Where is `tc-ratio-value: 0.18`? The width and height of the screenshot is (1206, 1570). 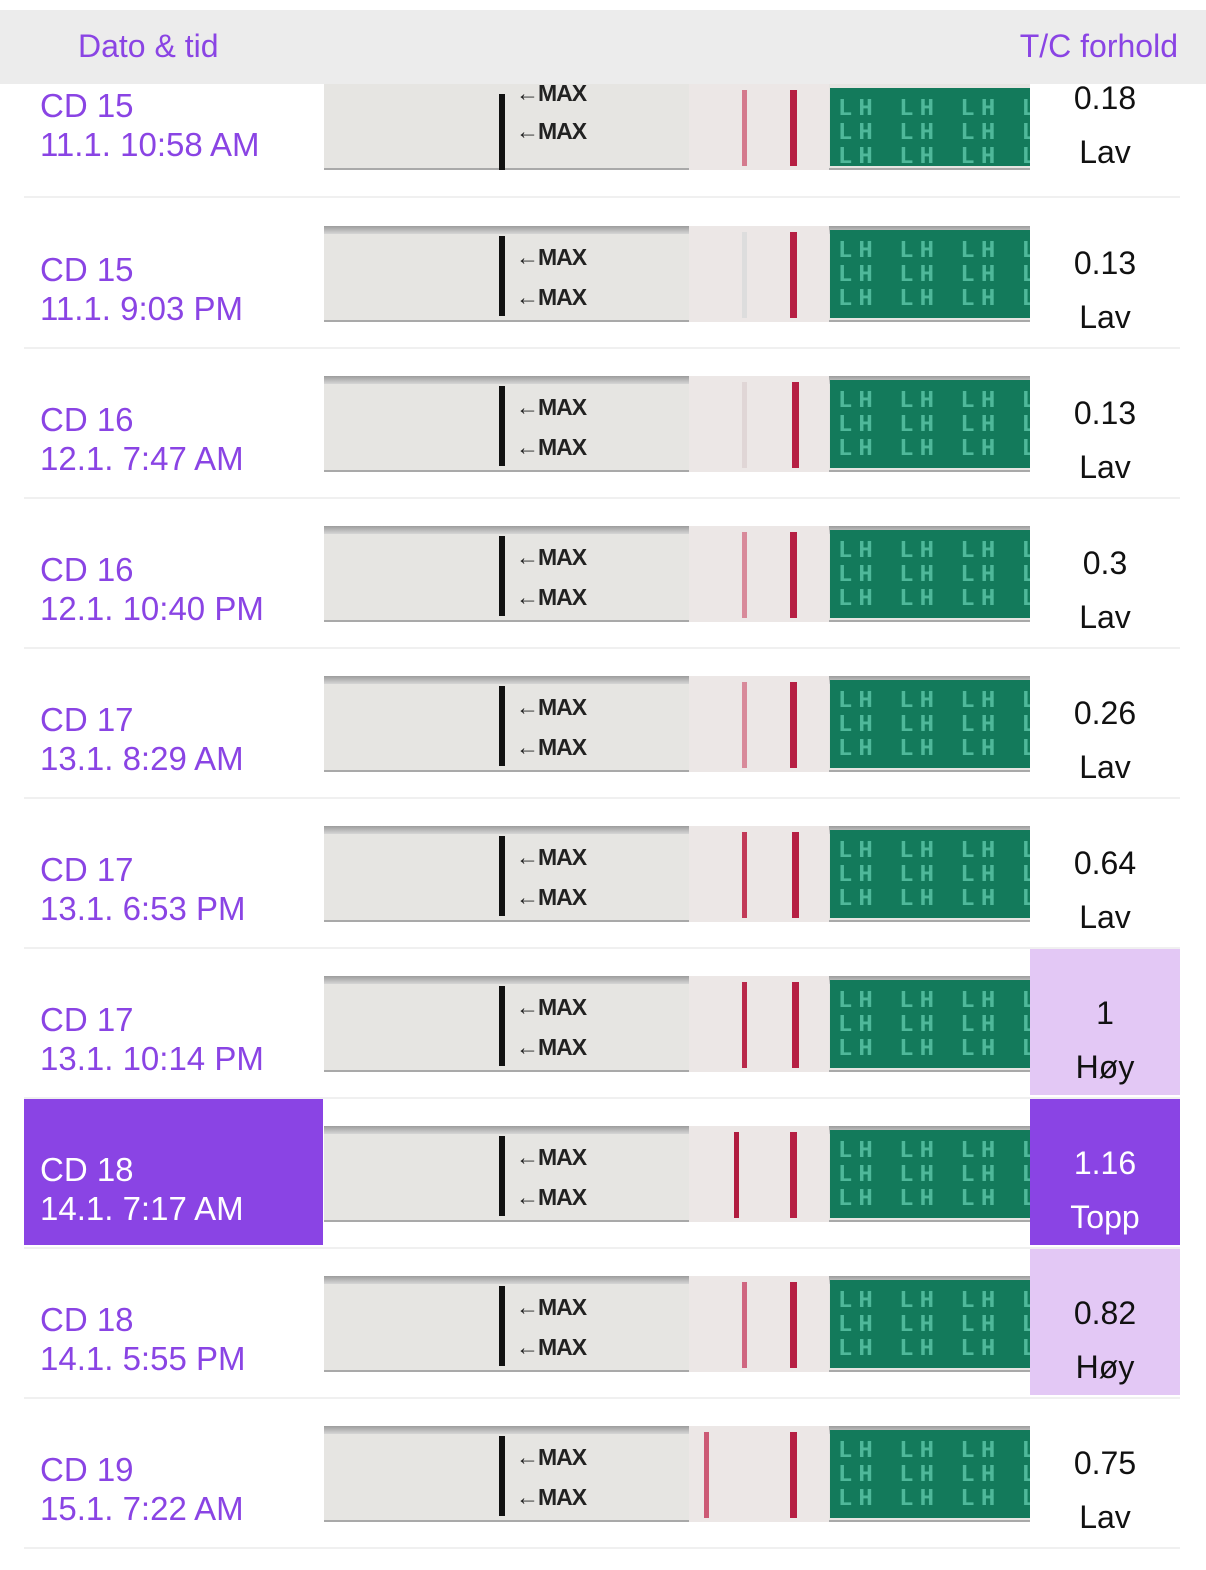
tc-ratio-value: 0.18 is located at coordinates (1105, 98).